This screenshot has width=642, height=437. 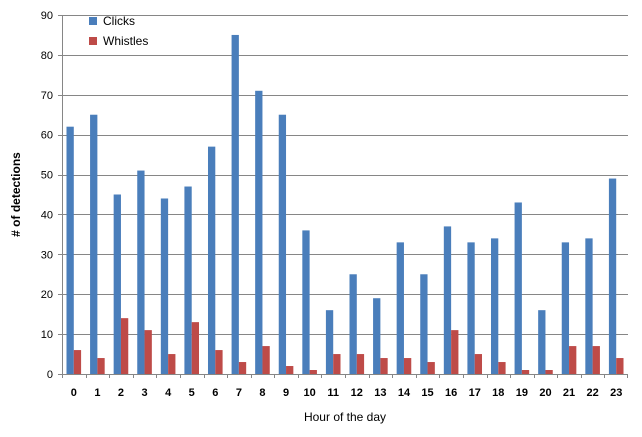 What do you see at coordinates (50, 375) in the screenshot?
I see `y-tick-label: 0` at bounding box center [50, 375].